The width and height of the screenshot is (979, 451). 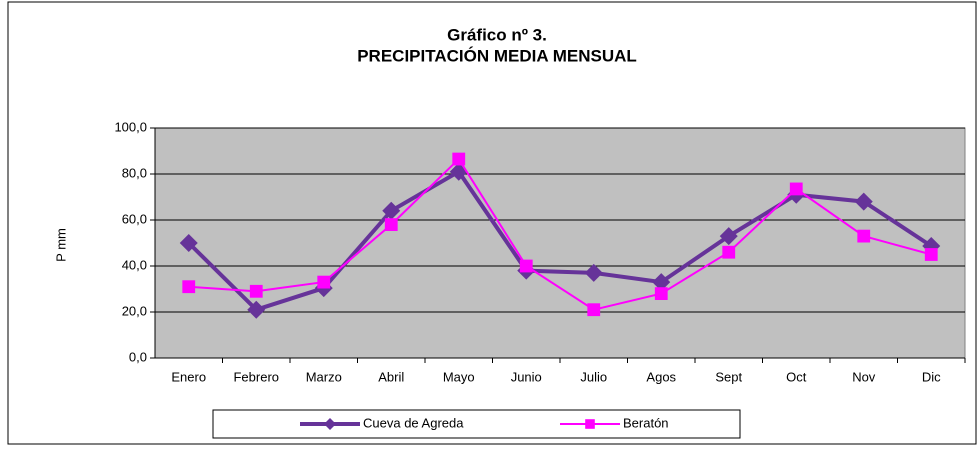 What do you see at coordinates (188, 376) in the screenshot?
I see `x-tick-label: Enero` at bounding box center [188, 376].